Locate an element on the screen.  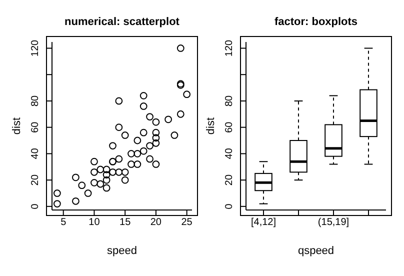
chart-title: factor: boxplots is located at coordinates (316, 22).